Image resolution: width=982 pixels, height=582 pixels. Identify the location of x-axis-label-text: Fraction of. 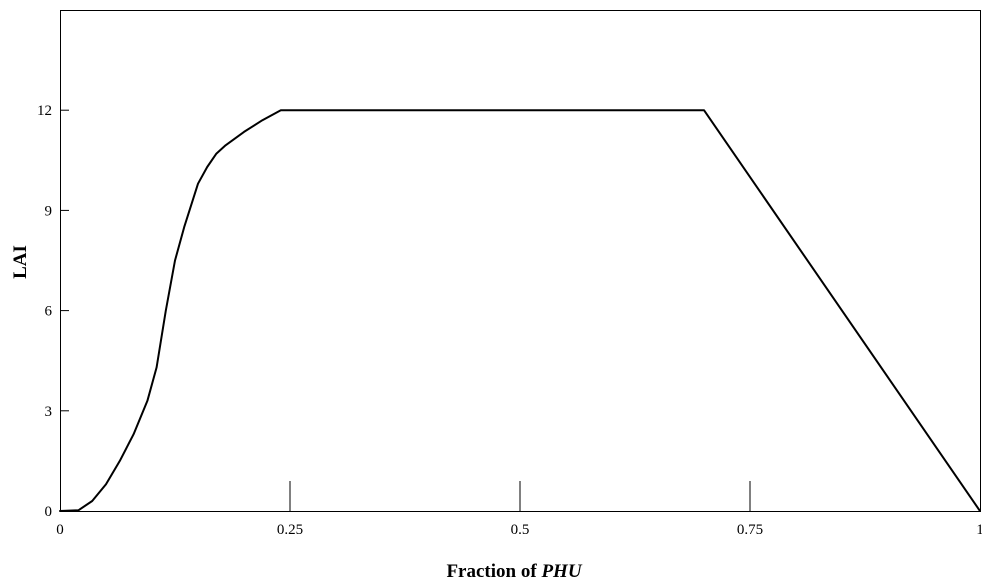
(491, 571).